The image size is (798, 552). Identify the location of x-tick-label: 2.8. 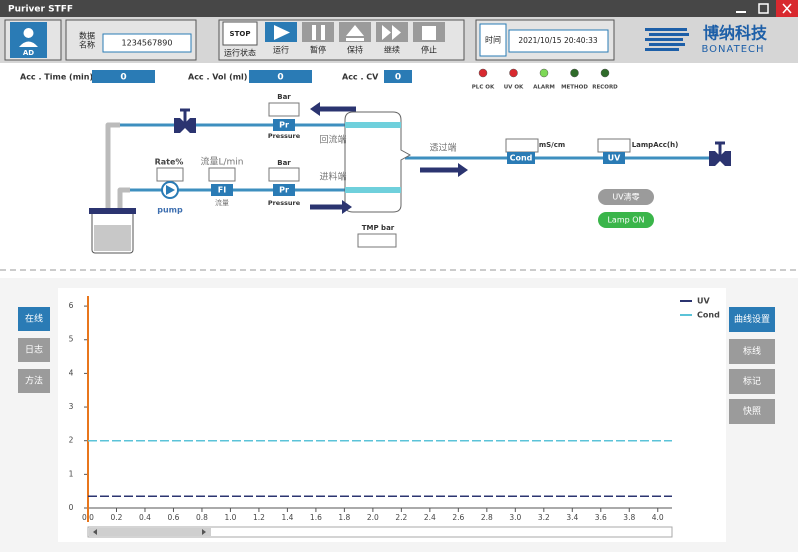
(487, 517).